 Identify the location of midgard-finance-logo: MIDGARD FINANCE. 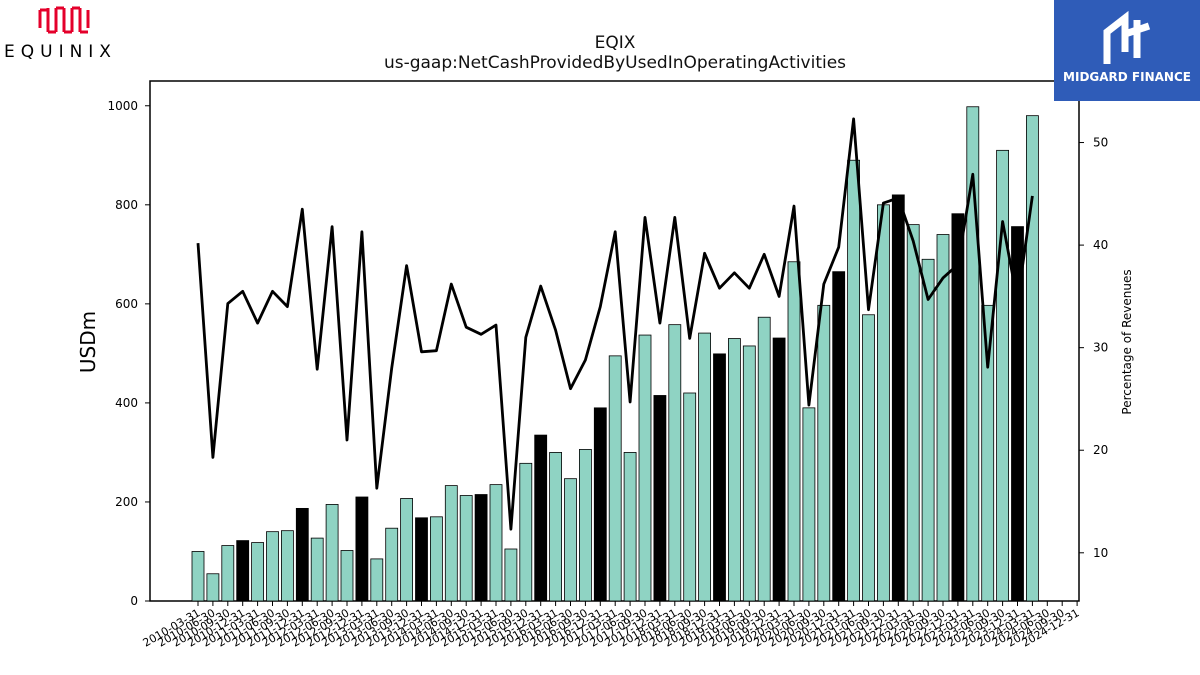
(1127, 50).